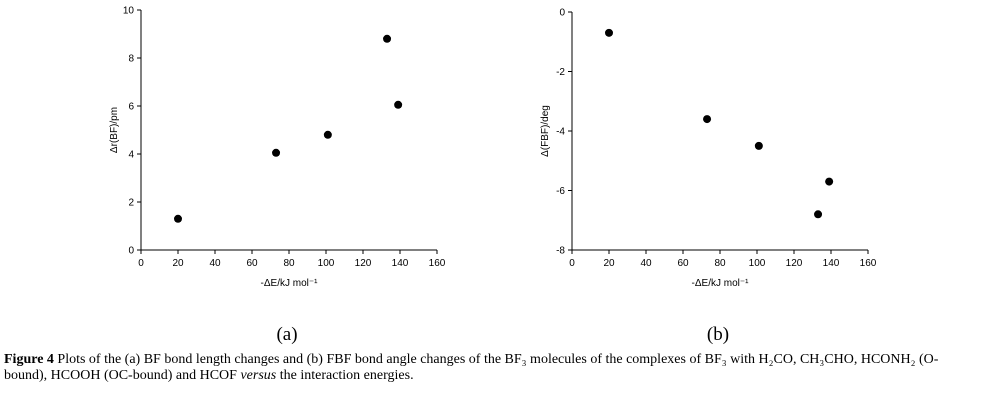  I want to click on caption-text: the interaction energies., so click(345, 375).